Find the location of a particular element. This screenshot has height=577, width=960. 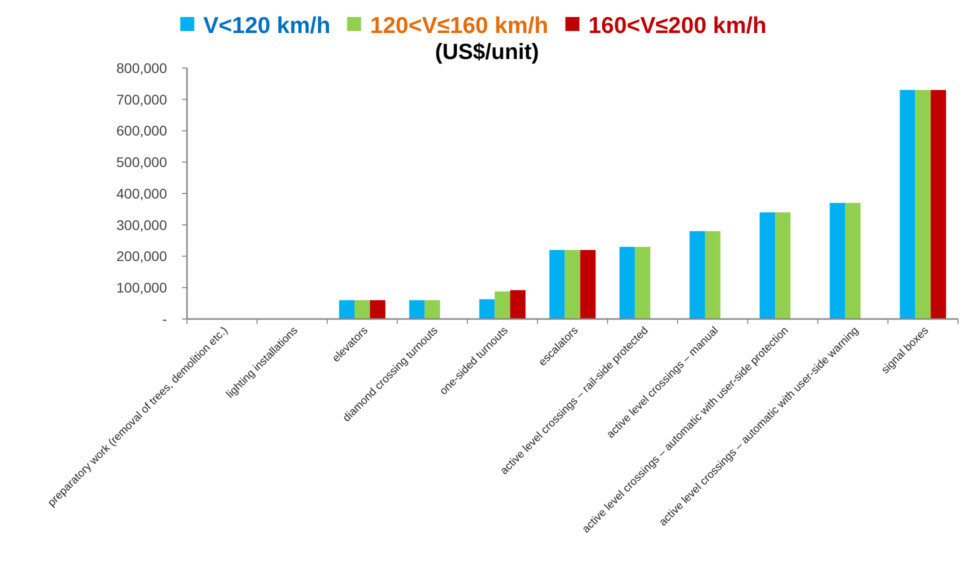

y-tick-label: 300,000 is located at coordinates (142, 224).